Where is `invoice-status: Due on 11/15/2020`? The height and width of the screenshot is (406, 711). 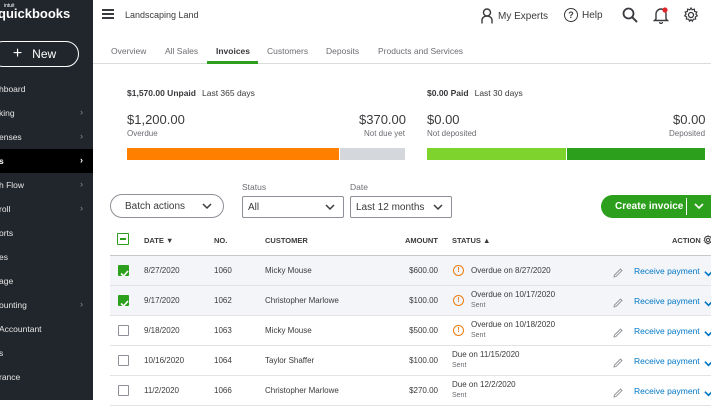 invoice-status: Due on 11/15/2020 is located at coordinates (486, 354).